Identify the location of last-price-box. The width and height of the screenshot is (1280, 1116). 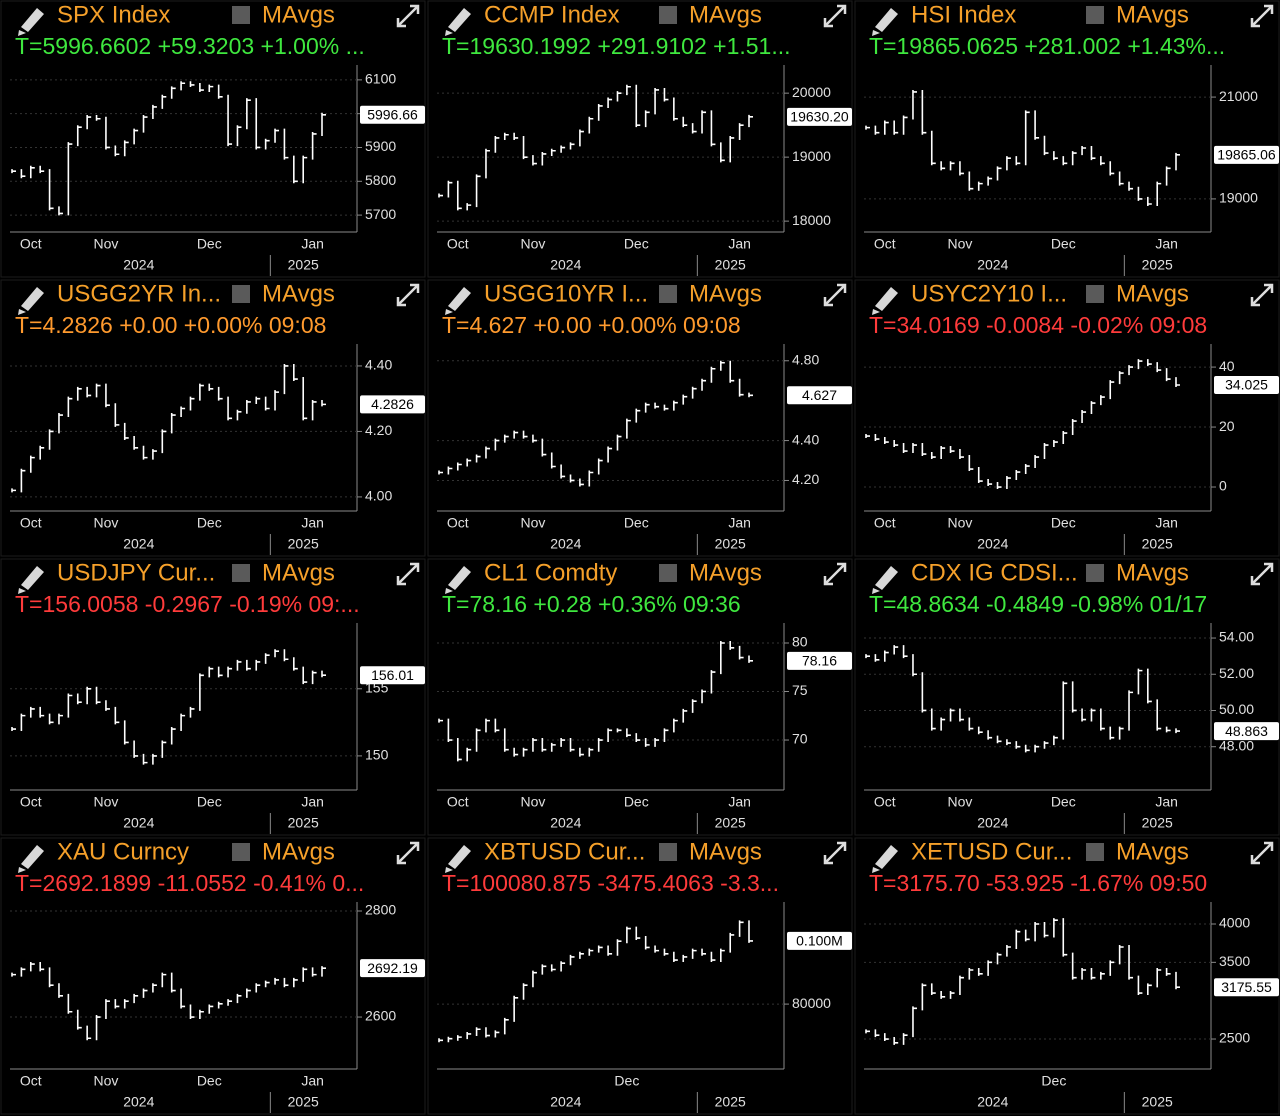
(392, 968).